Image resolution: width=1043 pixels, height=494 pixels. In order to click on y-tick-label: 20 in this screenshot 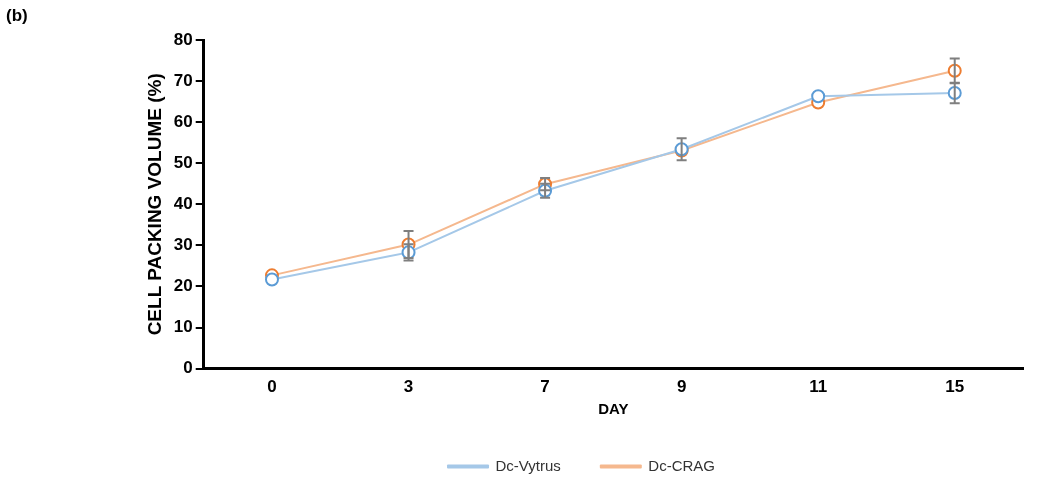, I will do `click(183, 286)`.